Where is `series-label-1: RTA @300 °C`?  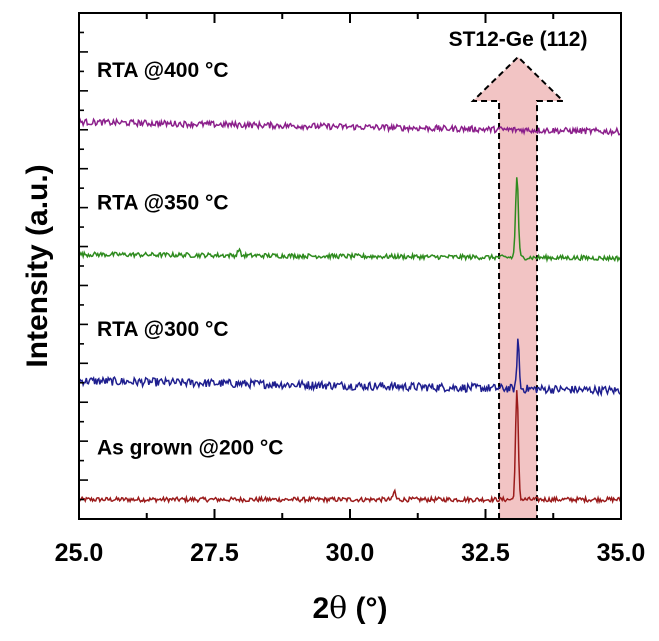 series-label-1: RTA @300 °C is located at coordinates (163, 329).